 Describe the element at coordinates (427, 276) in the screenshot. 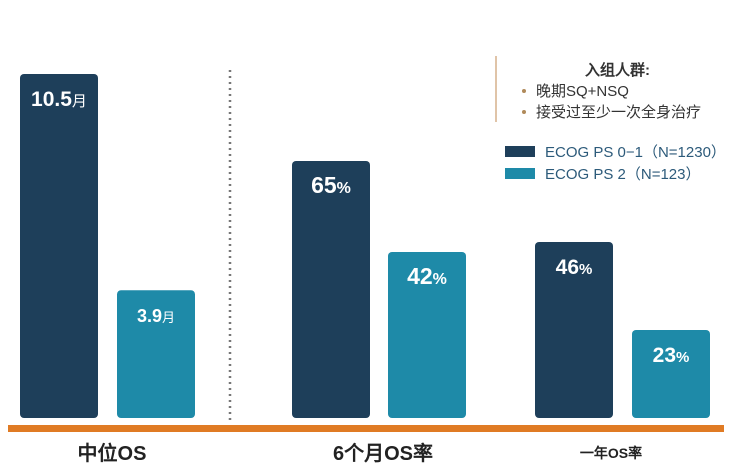

I see `bar-value-label: 42%` at that location.